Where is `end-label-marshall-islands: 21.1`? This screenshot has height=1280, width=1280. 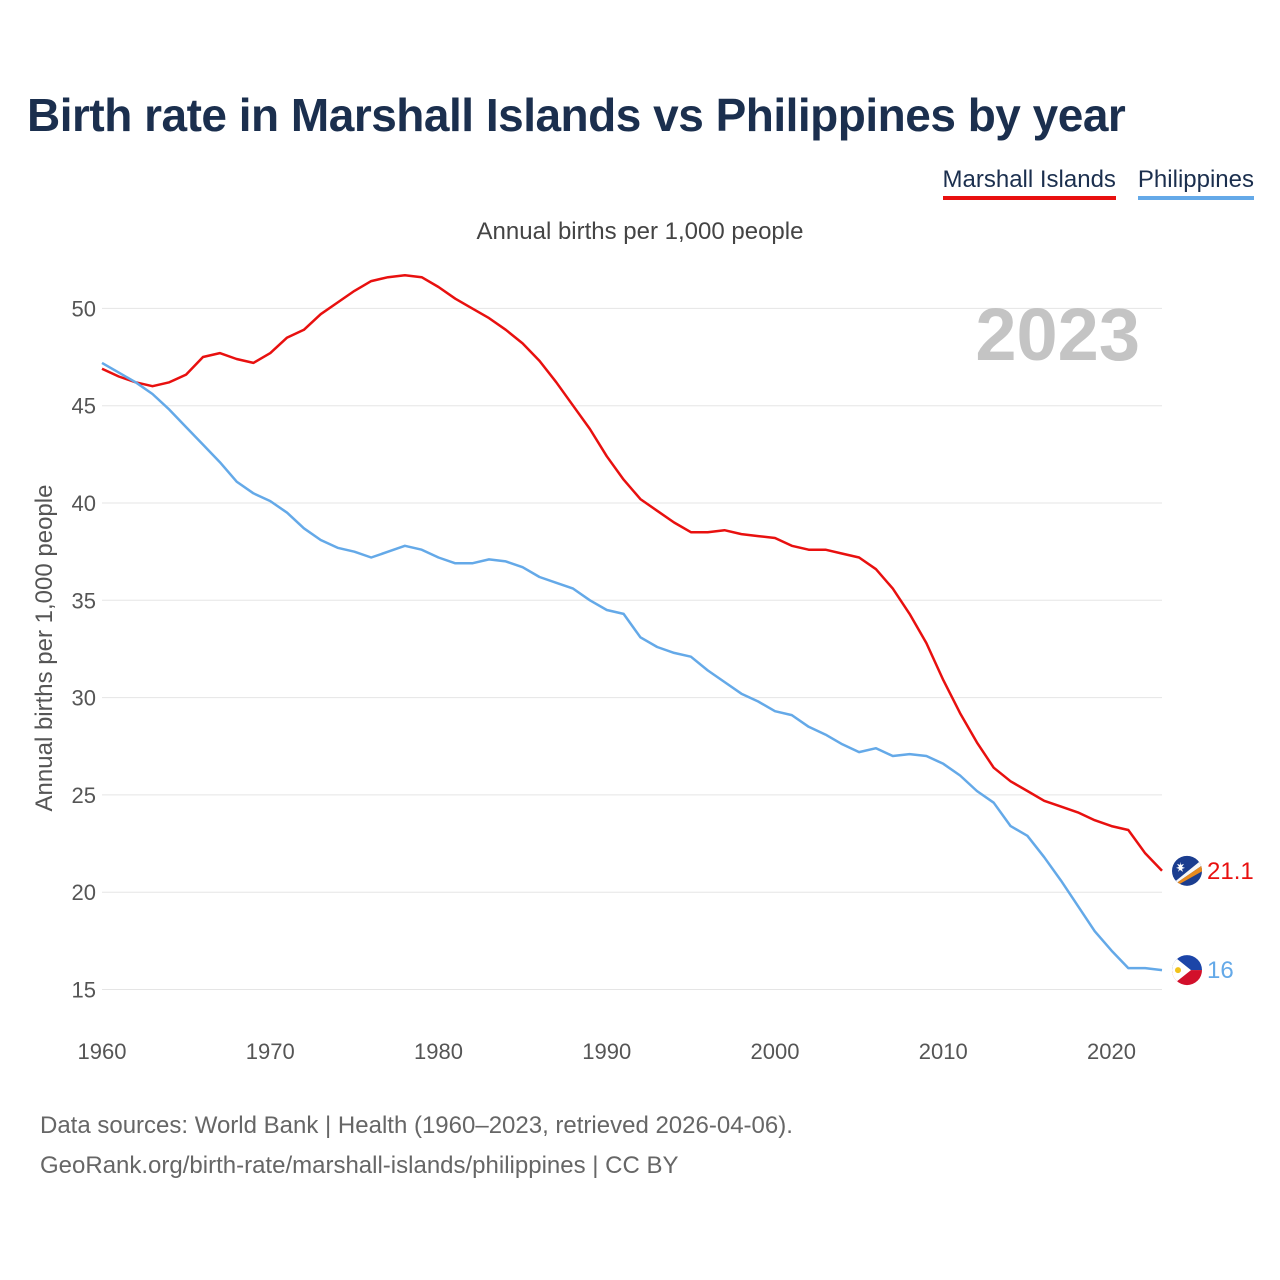
end-label-marshall-islands: 21.1 is located at coordinates (1230, 871).